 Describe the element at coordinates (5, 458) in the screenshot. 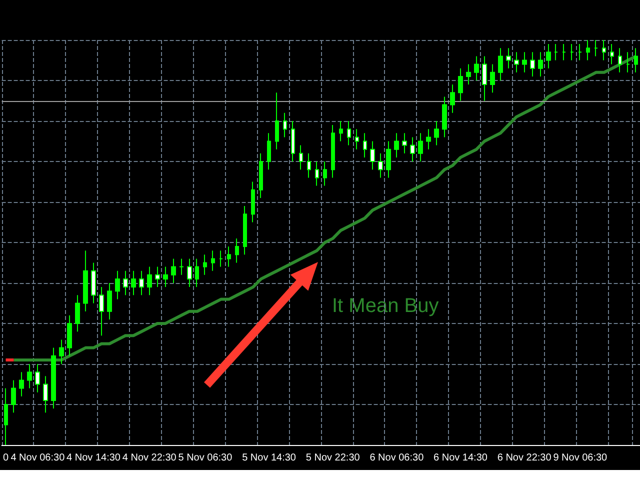

I see `x-tick-label: 0` at that location.